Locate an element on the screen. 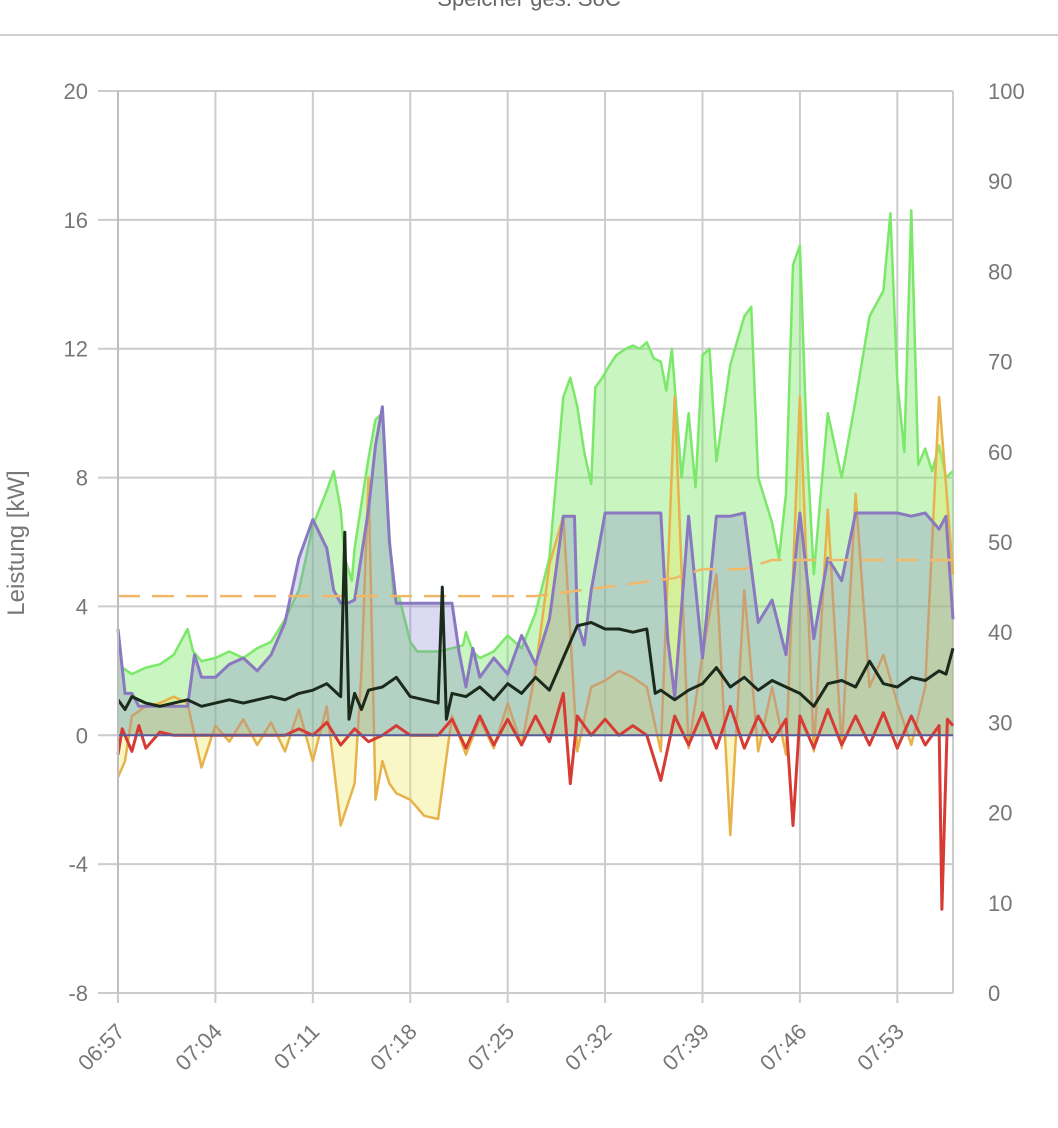 The width and height of the screenshot is (1058, 1128). y-tick-label: -8 is located at coordinates (78, 993).